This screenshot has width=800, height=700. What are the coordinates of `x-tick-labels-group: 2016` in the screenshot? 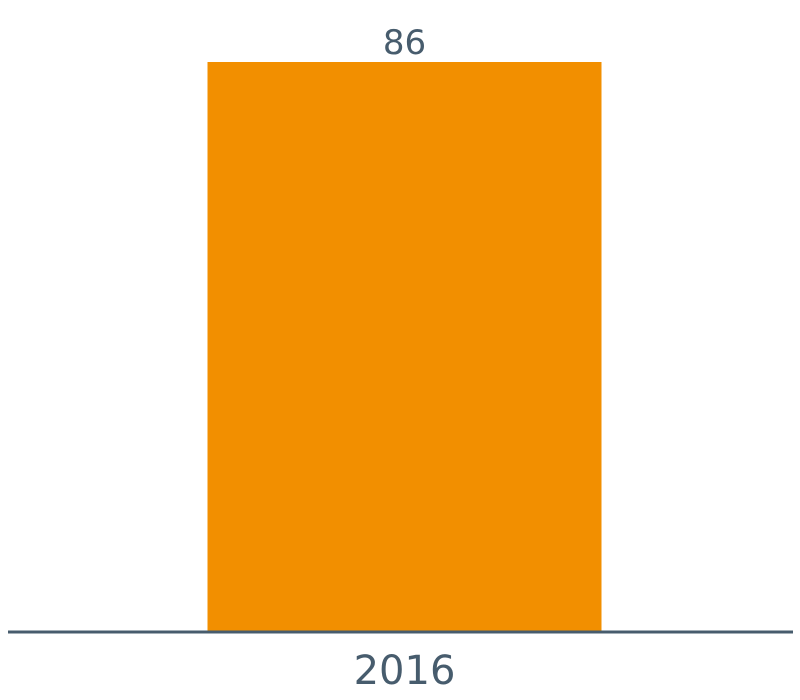 It's located at (405, 671).